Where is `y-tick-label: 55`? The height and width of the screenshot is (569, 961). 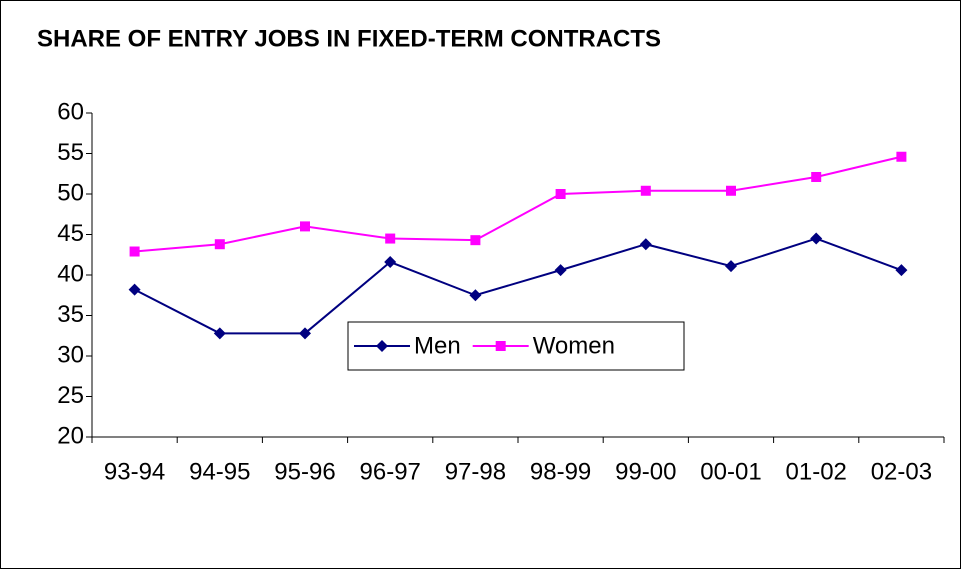 y-tick-label: 55 is located at coordinates (70, 152).